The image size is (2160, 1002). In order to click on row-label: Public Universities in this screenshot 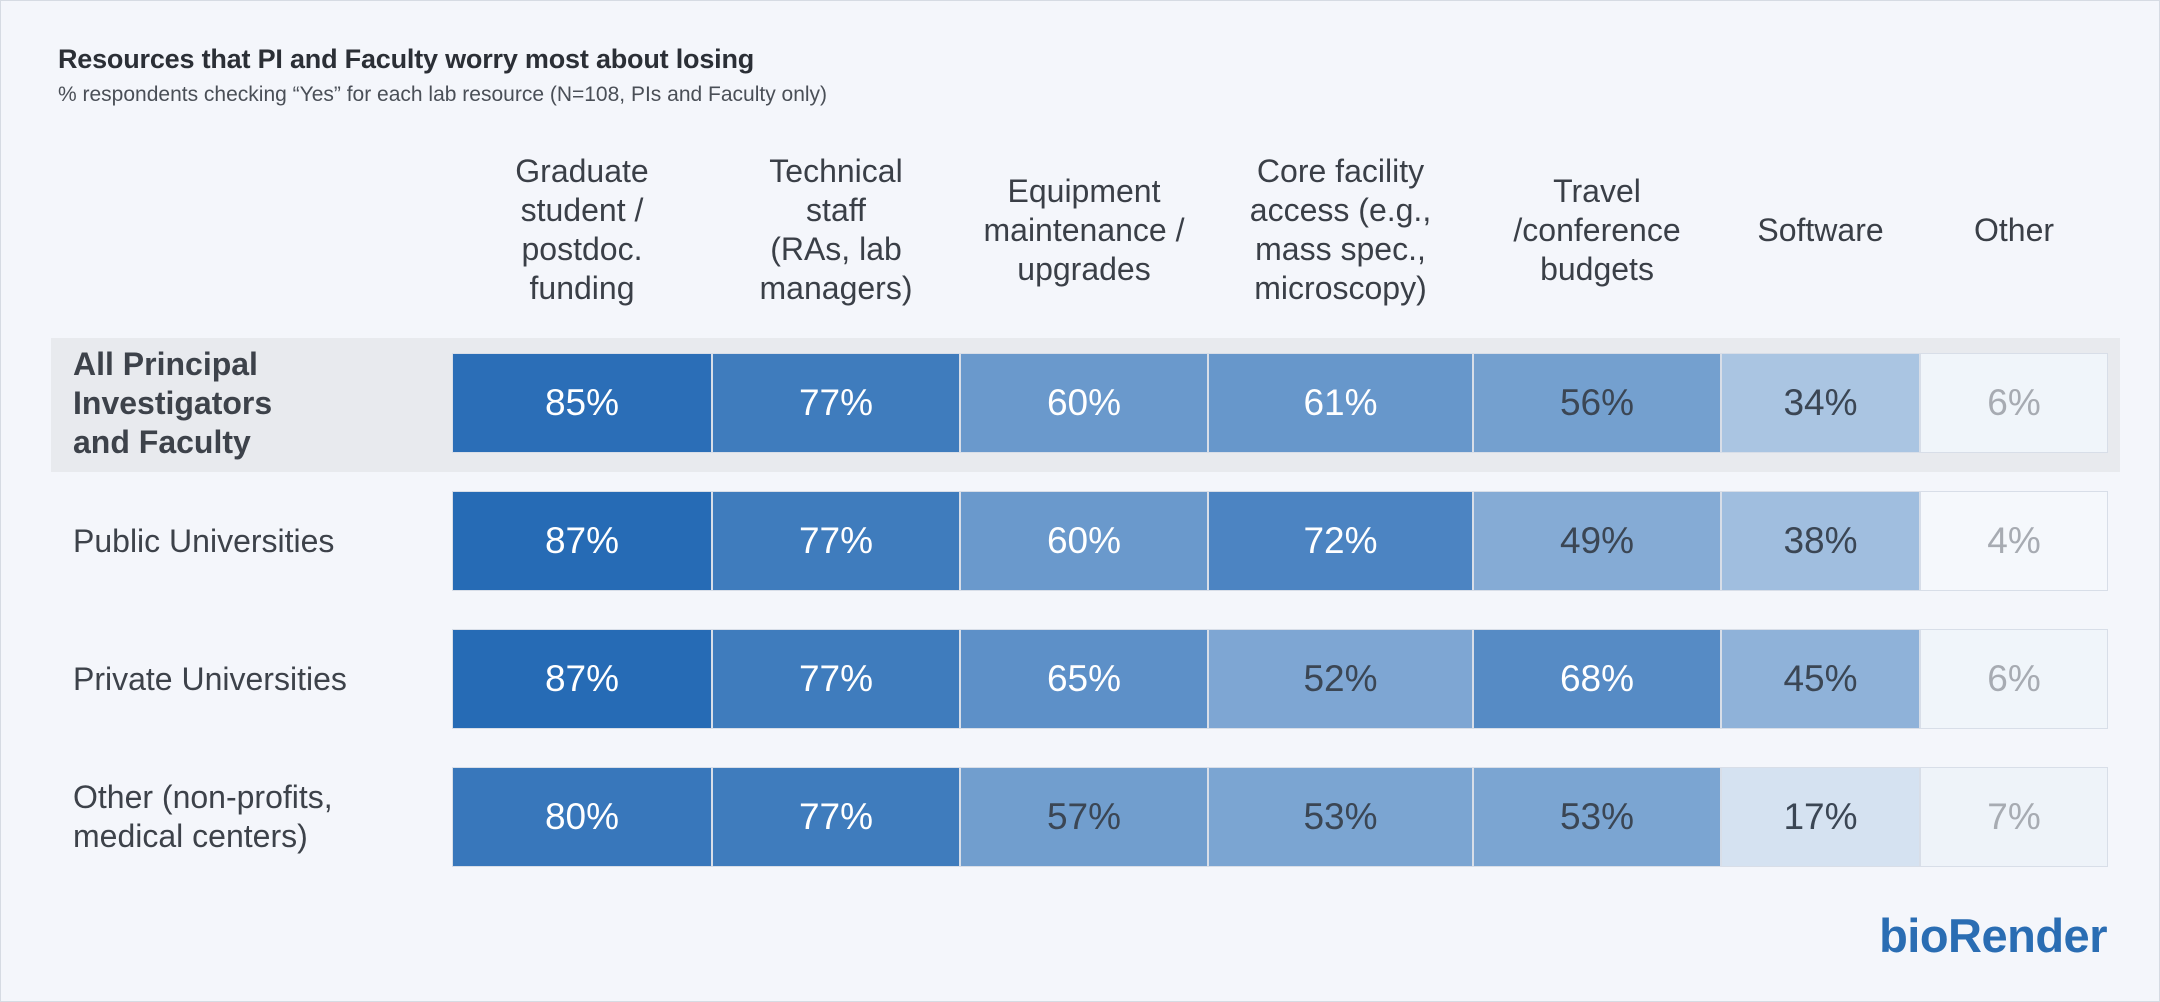, I will do `click(204, 540)`.